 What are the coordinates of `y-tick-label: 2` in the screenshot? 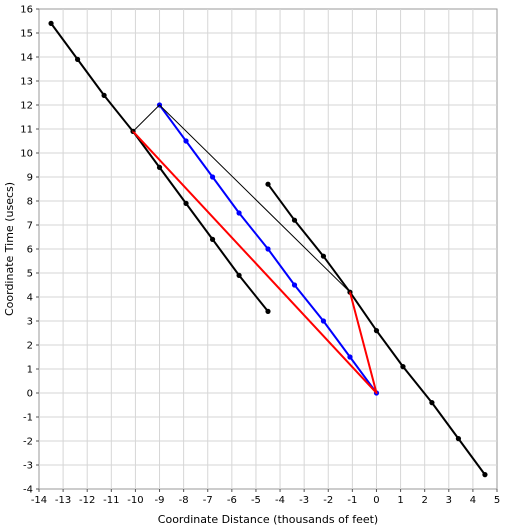 It's located at (30, 346).